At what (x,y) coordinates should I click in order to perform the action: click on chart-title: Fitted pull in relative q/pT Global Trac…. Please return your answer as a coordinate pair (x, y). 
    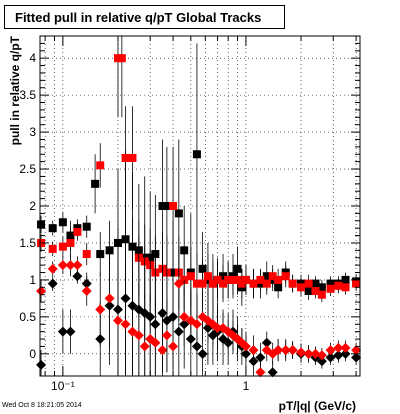
    Looking at the image, I should click on (138, 17).